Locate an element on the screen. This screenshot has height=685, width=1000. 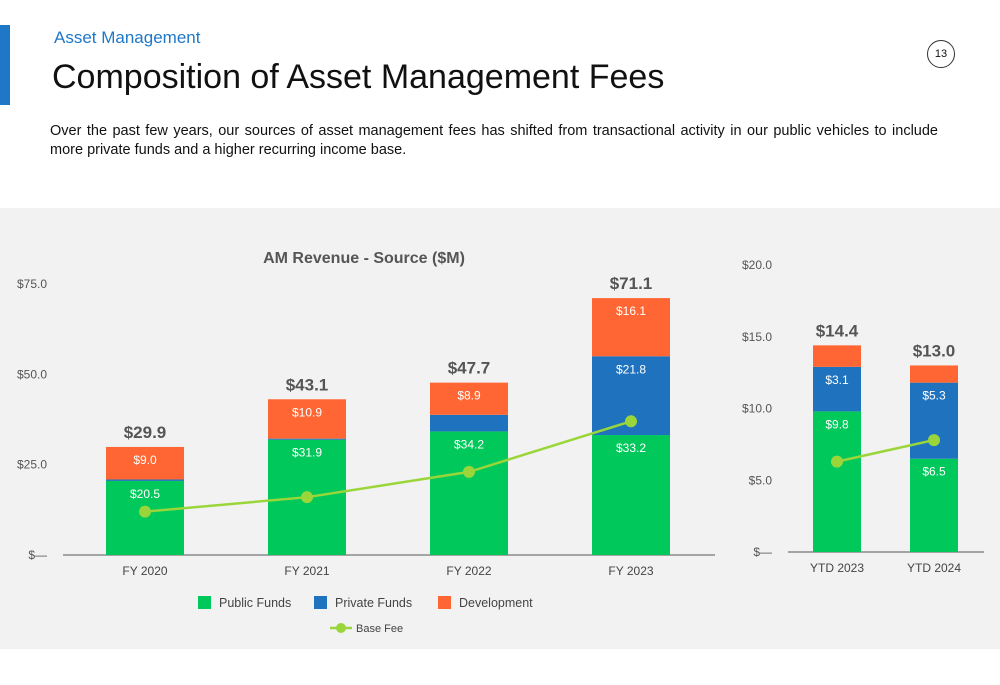
bar-total-label: $43.1 is located at coordinates (307, 384).